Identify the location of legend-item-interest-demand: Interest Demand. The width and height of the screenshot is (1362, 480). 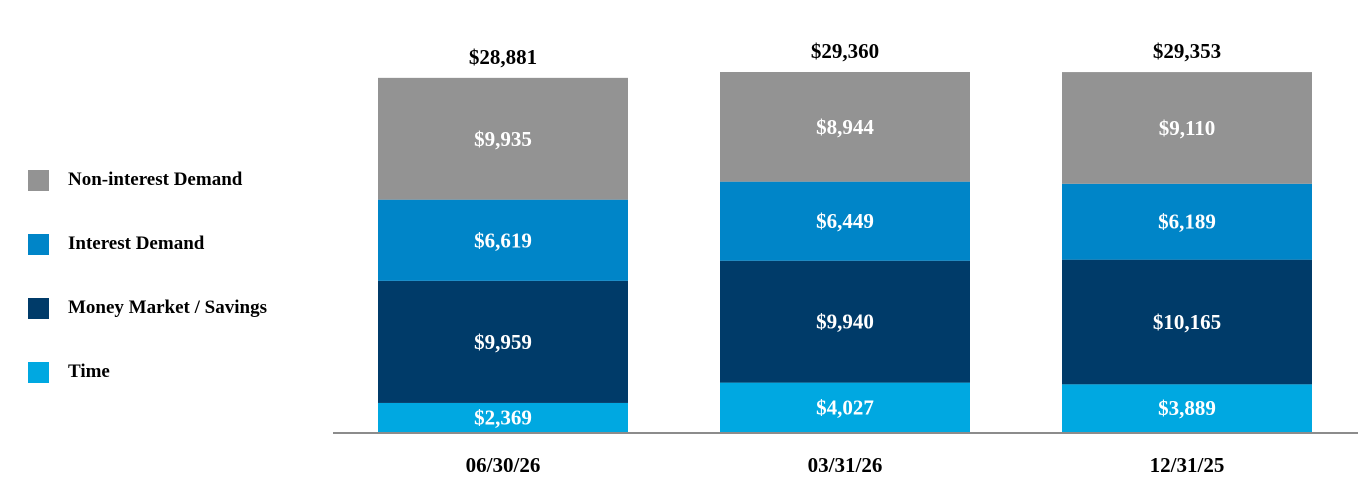
(147, 244).